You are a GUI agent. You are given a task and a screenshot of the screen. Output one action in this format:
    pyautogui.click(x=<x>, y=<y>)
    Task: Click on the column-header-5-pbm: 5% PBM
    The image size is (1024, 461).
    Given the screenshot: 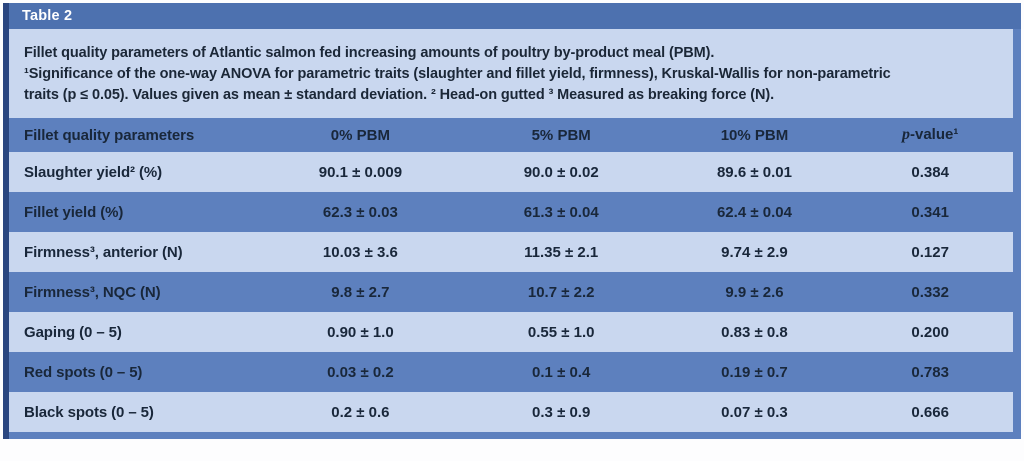 What is the action you would take?
    pyautogui.click(x=561, y=135)
    